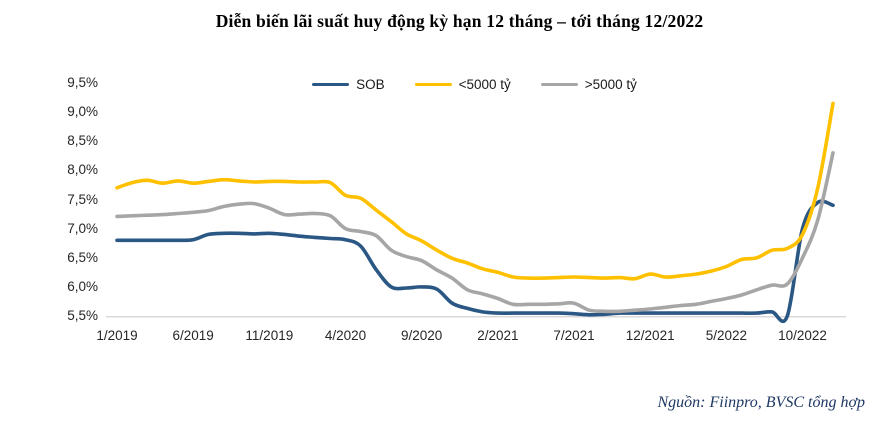  Describe the element at coordinates (574, 335) in the screenshot. I see `x-tick-label: 7/2021` at that location.